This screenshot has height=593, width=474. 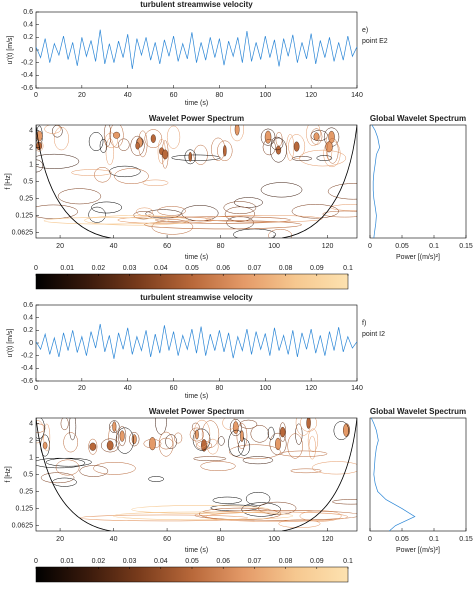 I want to click on contour-field, so click(x=196, y=181).